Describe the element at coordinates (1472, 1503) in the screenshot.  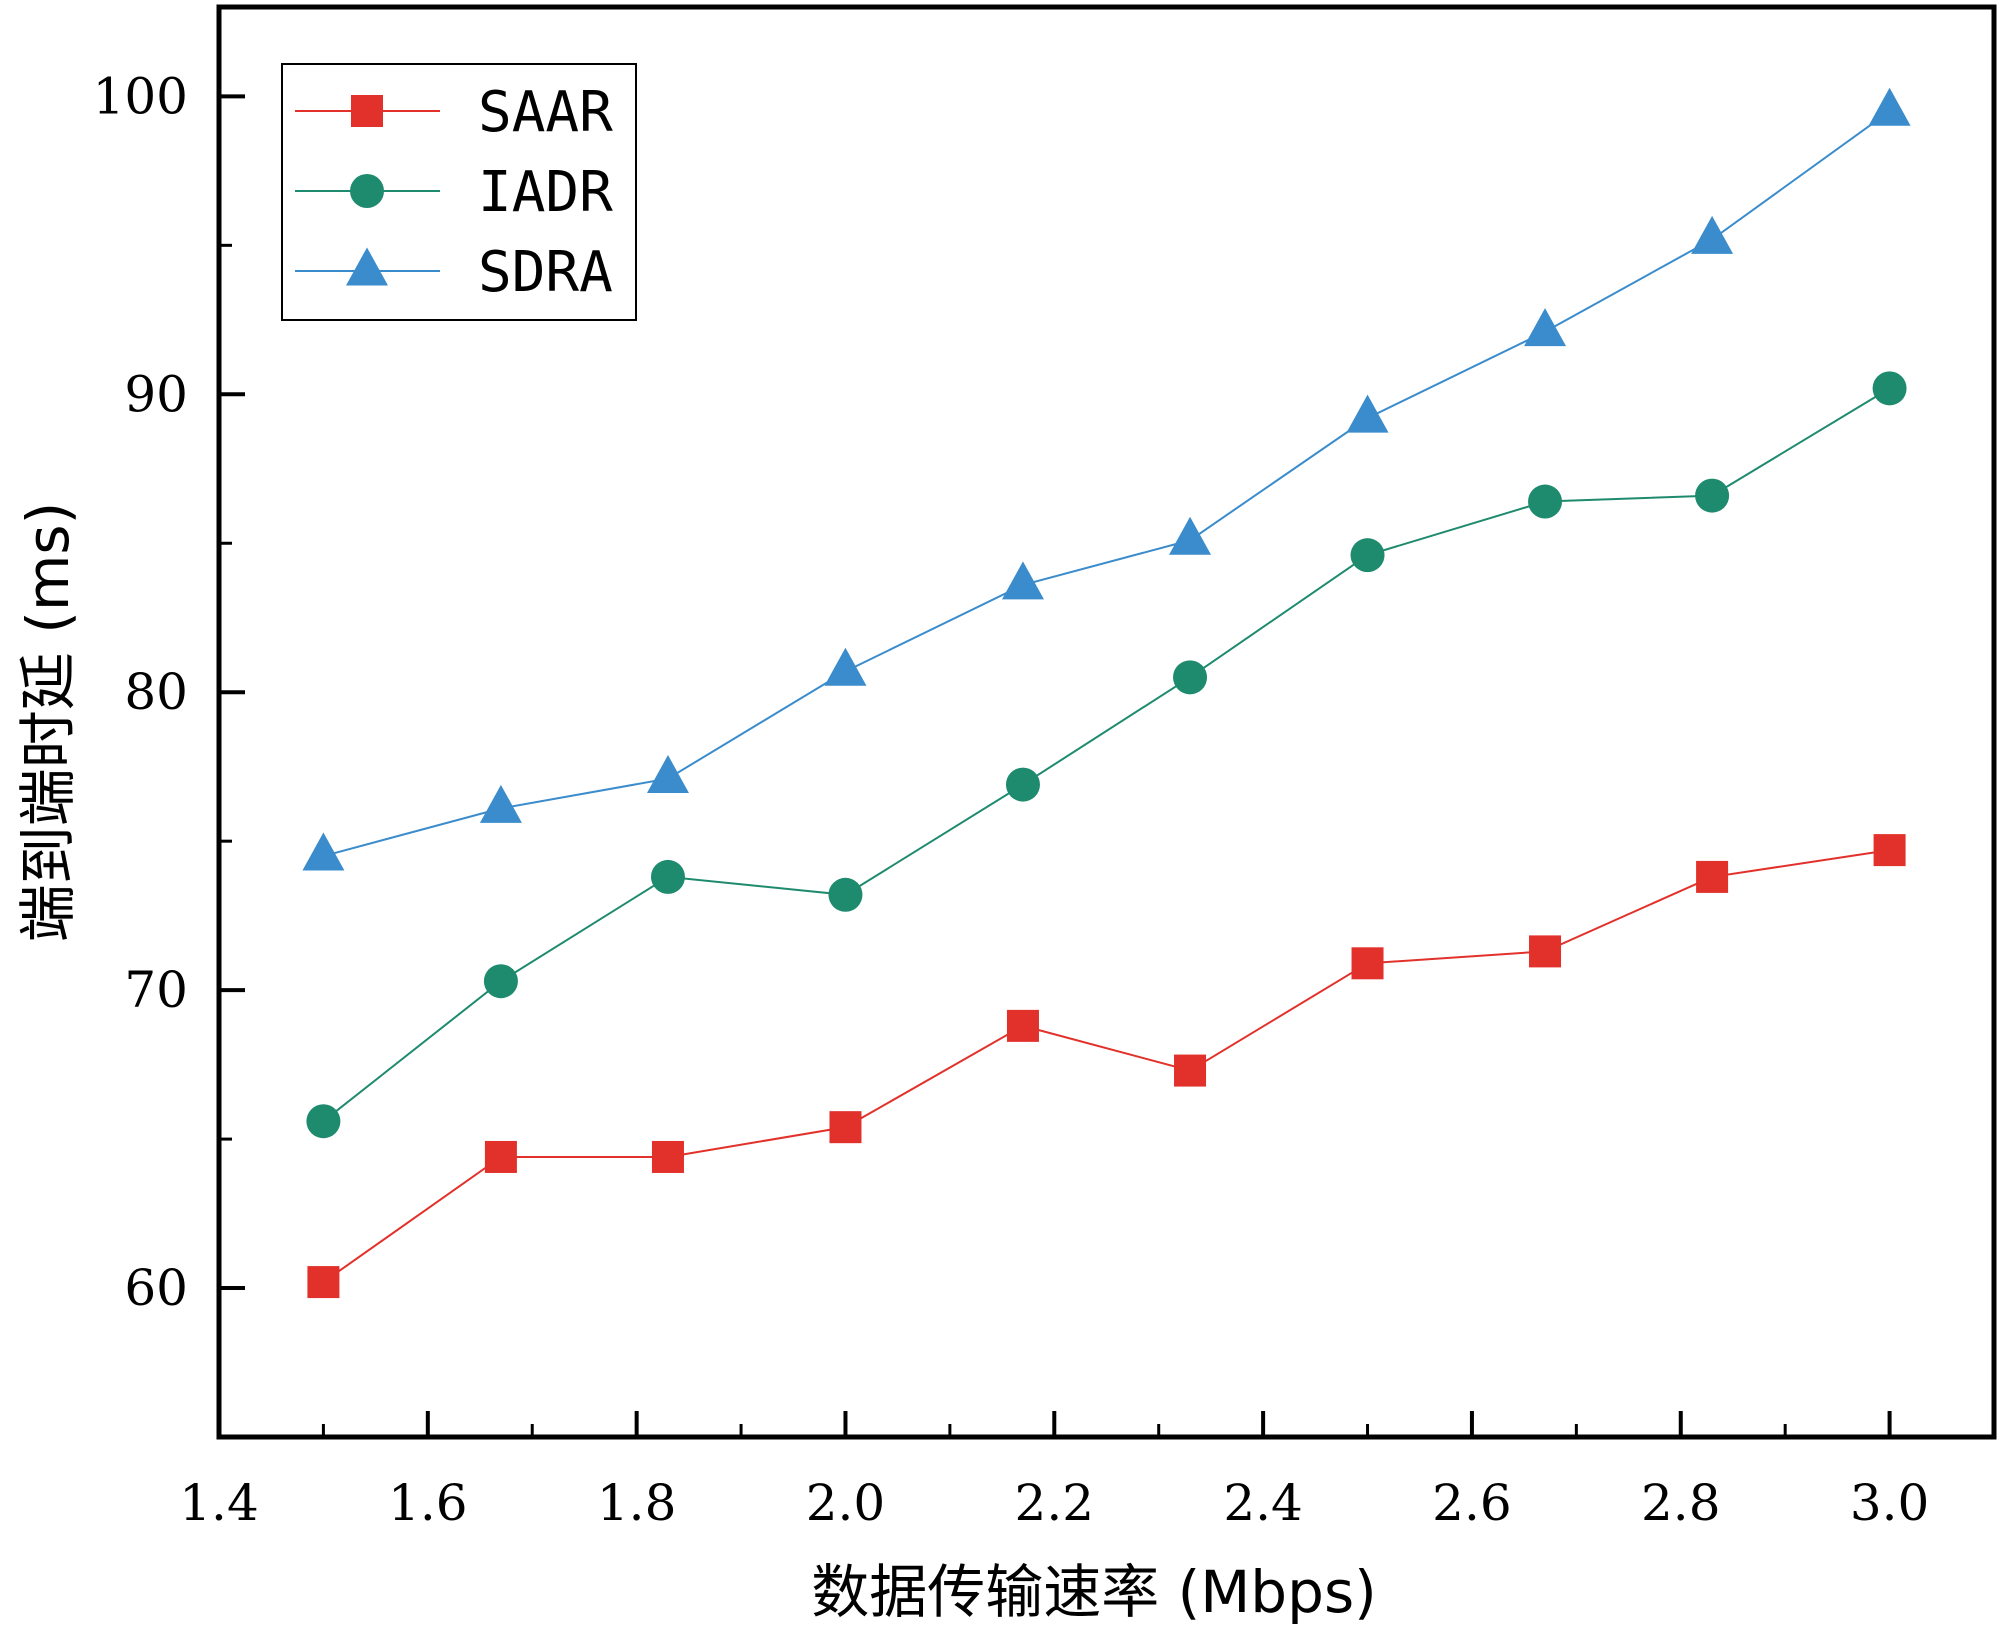
I see `x-tick-label: 2.6` at that location.